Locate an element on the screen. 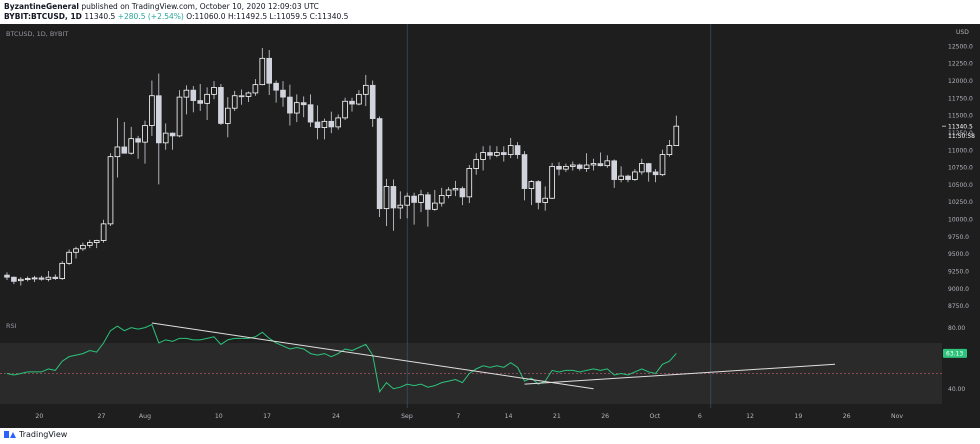 This screenshot has width=980, height=444. price-axis-tick: 10000.0 is located at coordinates (960, 220).